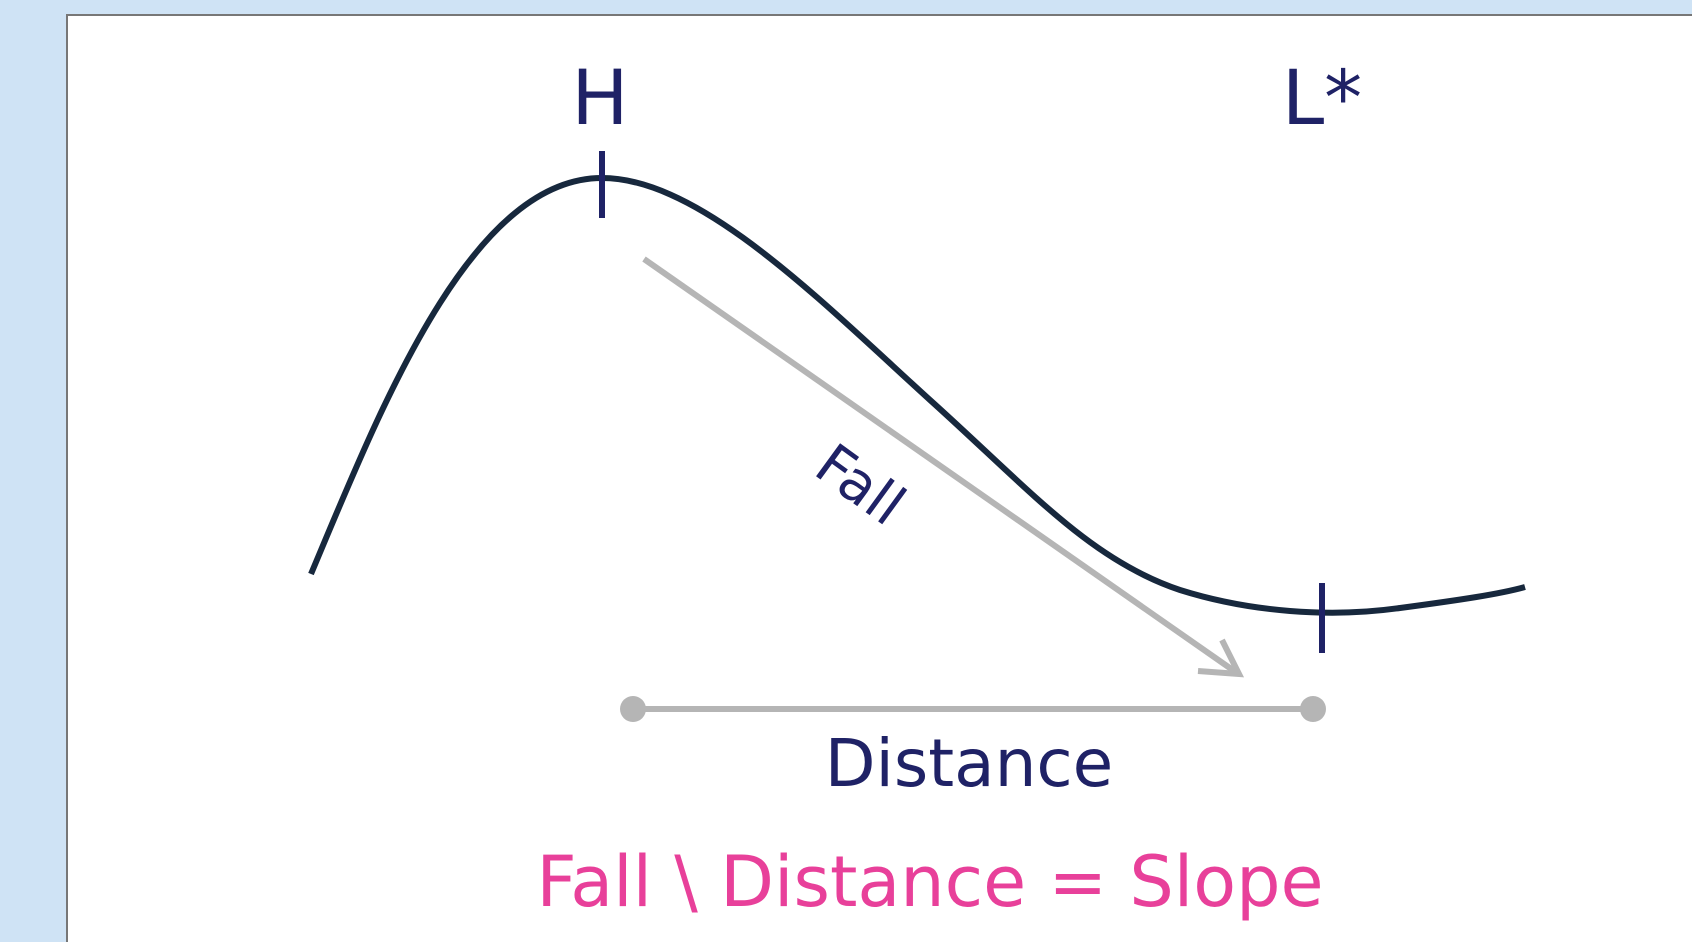 The image size is (1692, 942). Describe the element at coordinates (929, 882) in the screenshot. I see `formula: Fall \ Distance = Slope` at that location.